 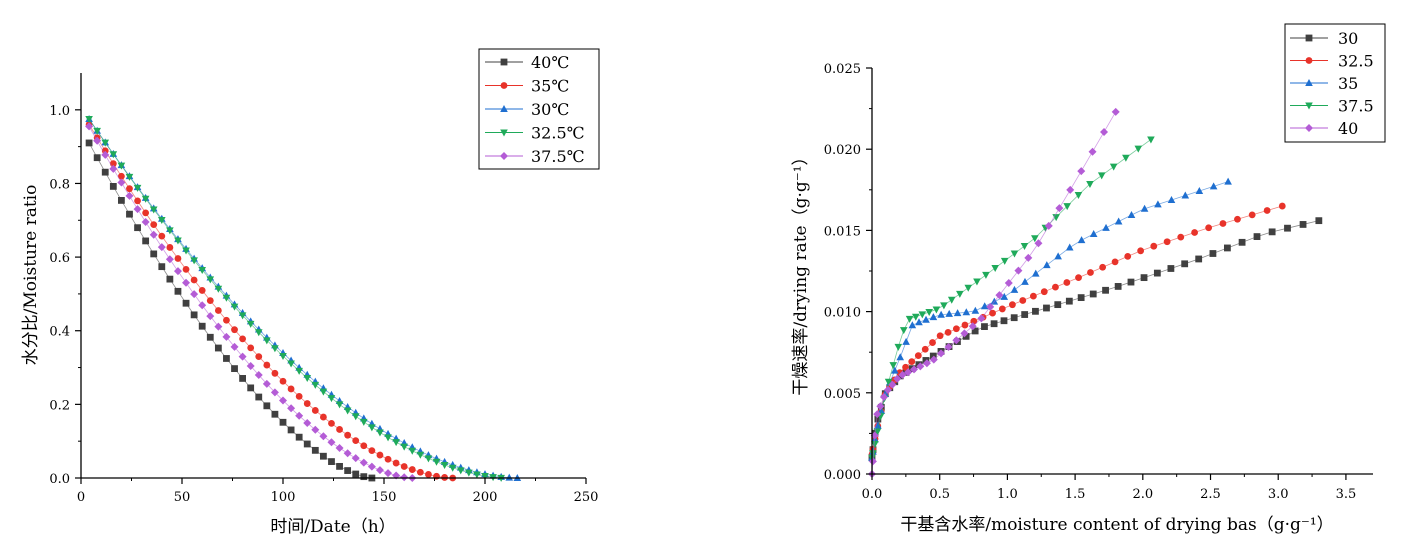 I want to click on c2-x-tick-label: 2.5, so click(x=1210, y=494).